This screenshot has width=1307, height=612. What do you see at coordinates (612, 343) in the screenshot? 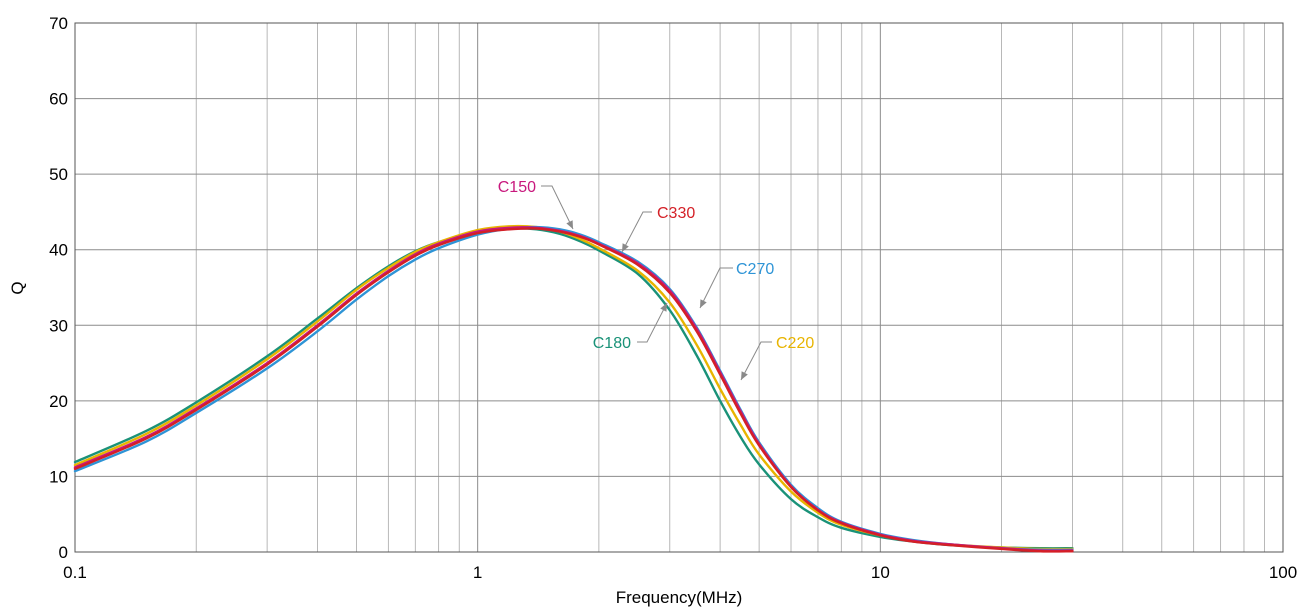
I see `annotation-label: C180` at bounding box center [612, 343].